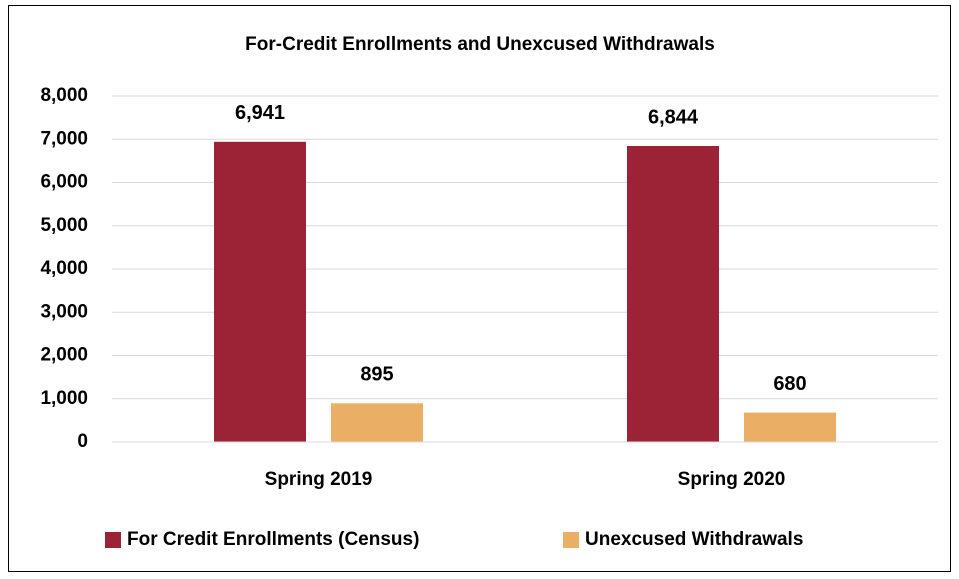  What do you see at coordinates (376, 375) in the screenshot?
I see `data-label: 895` at bounding box center [376, 375].